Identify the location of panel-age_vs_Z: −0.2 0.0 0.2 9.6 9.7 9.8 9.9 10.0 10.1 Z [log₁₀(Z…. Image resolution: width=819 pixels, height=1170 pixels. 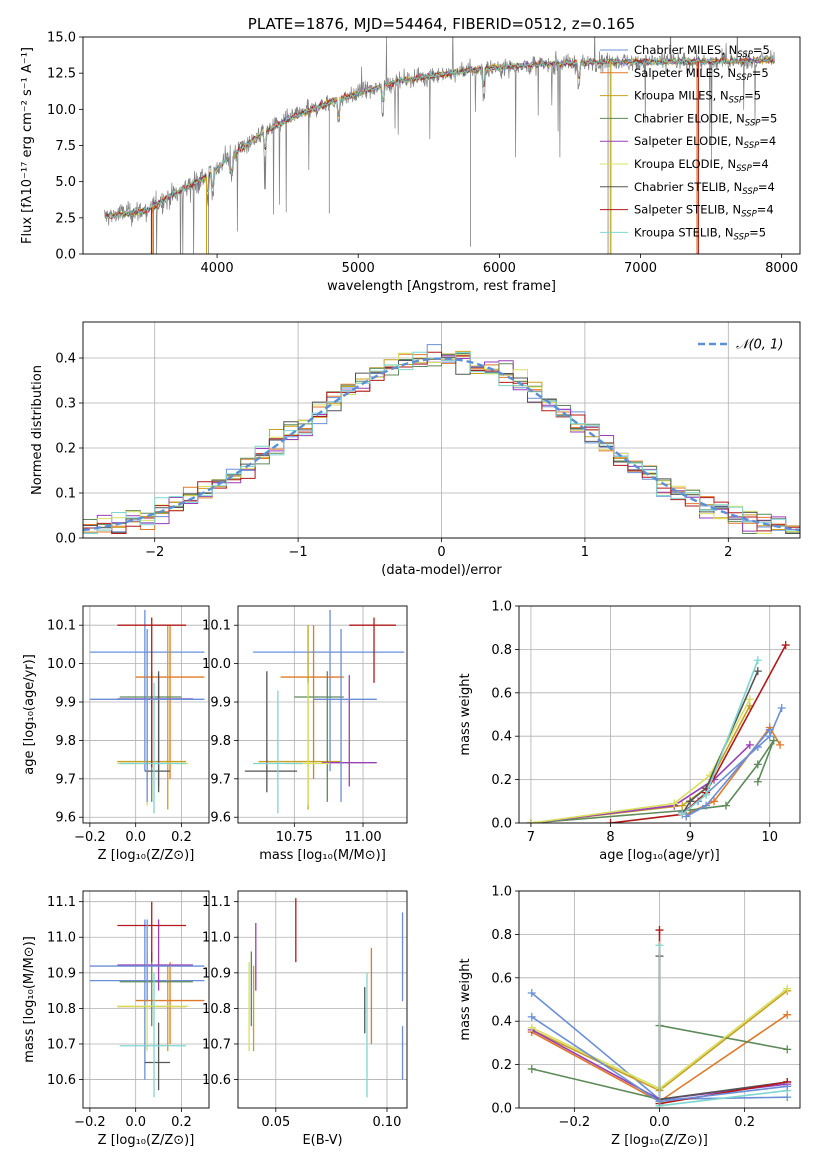
(116, 734).